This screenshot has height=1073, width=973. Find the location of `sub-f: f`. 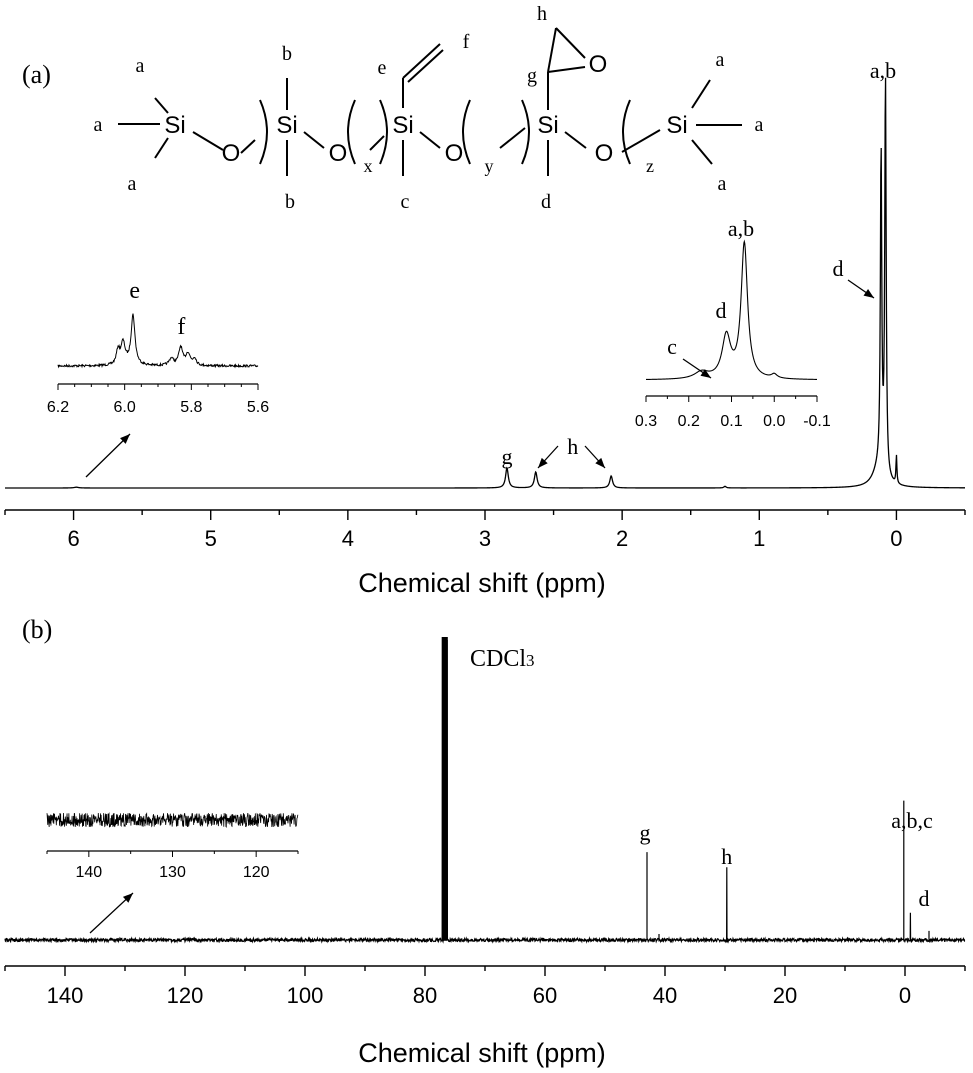

sub-f: f is located at coordinates (466, 42).